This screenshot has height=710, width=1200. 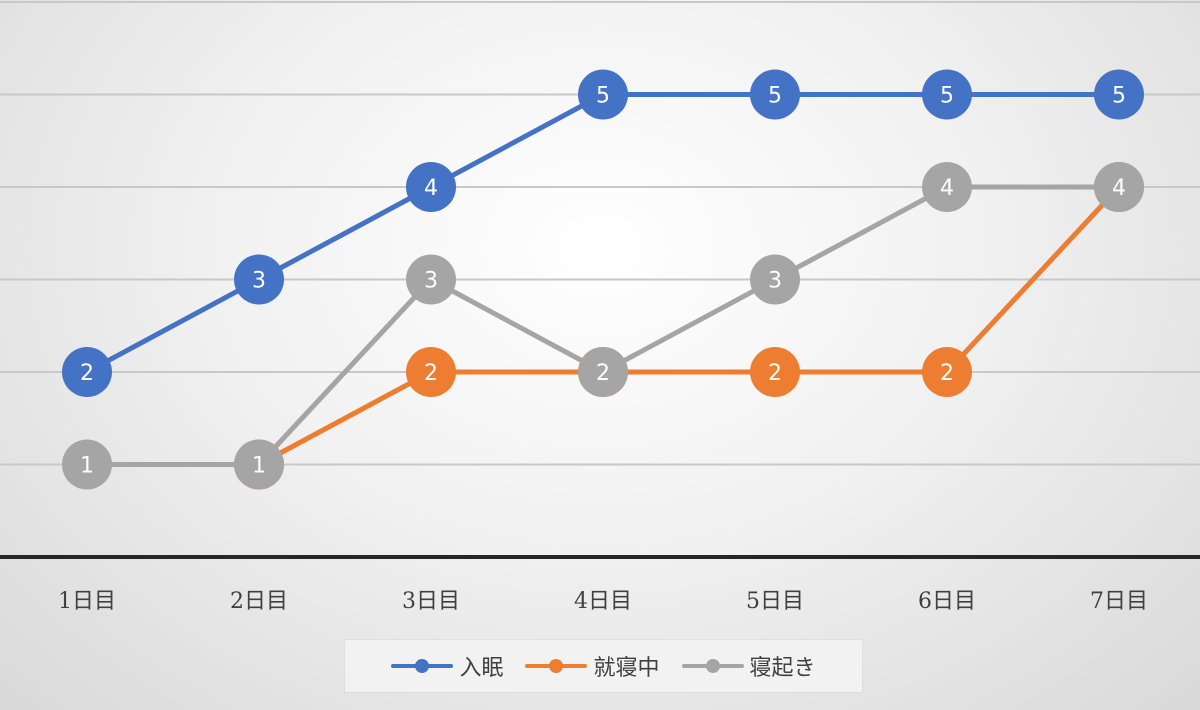 I want to click on legend-label: 入眠, so click(x=481, y=668).